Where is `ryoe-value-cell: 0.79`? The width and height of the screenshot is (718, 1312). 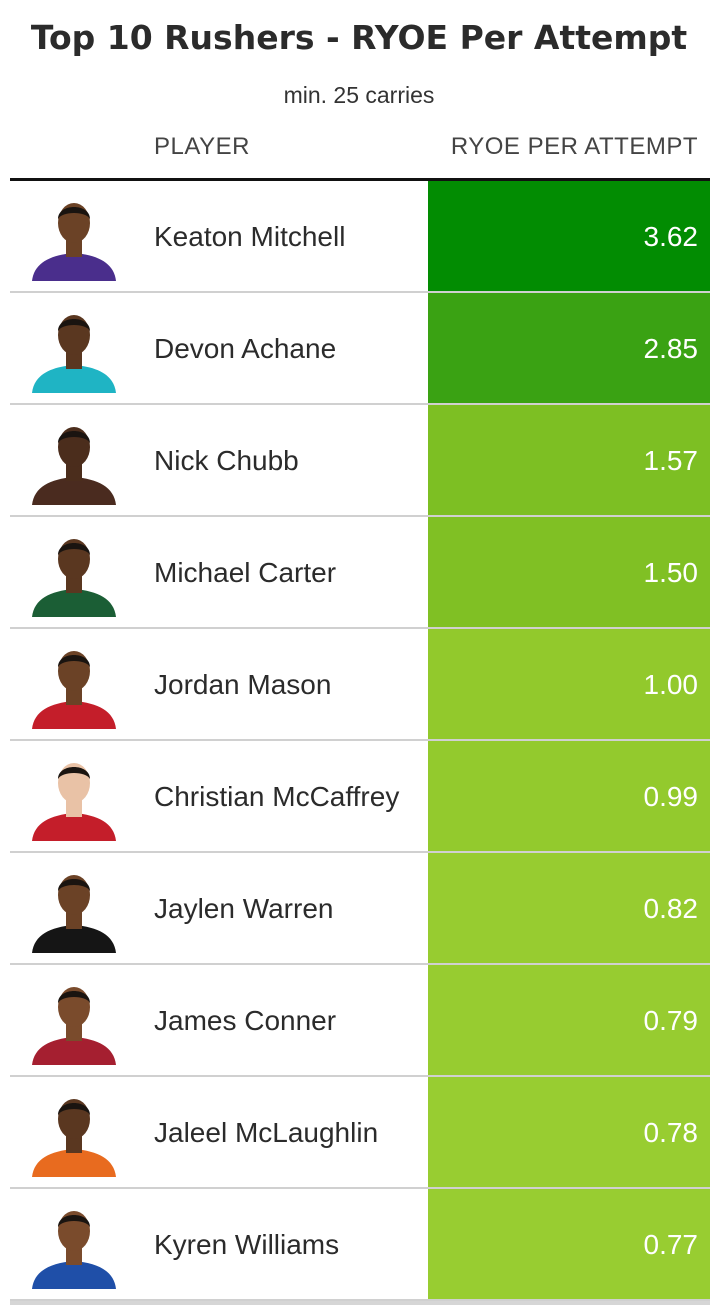
ryoe-value-cell: 0.79 is located at coordinates (569, 1020).